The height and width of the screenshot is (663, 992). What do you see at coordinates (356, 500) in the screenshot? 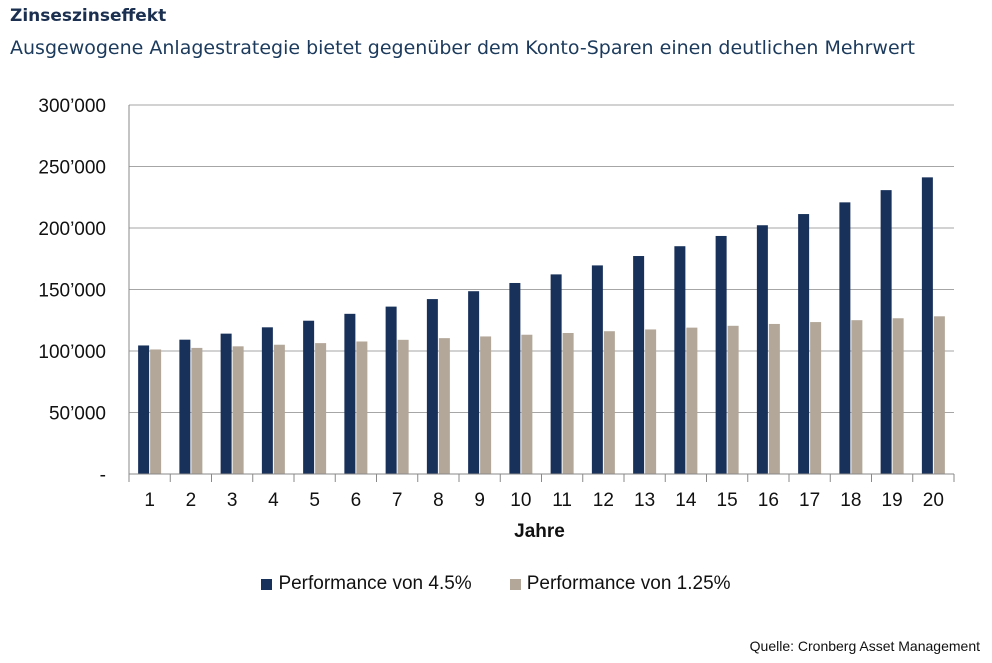
I see `x-tick-label: 6` at bounding box center [356, 500].